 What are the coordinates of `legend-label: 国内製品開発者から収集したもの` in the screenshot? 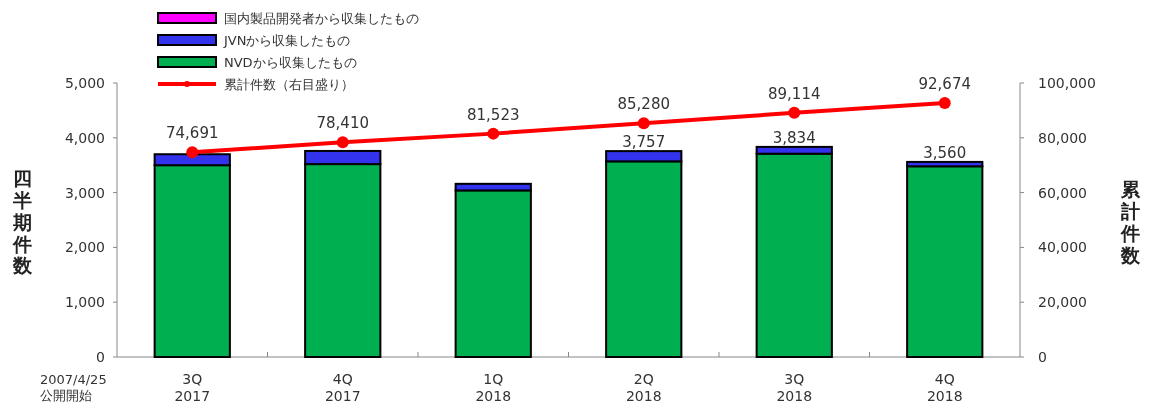 It's located at (321, 18).